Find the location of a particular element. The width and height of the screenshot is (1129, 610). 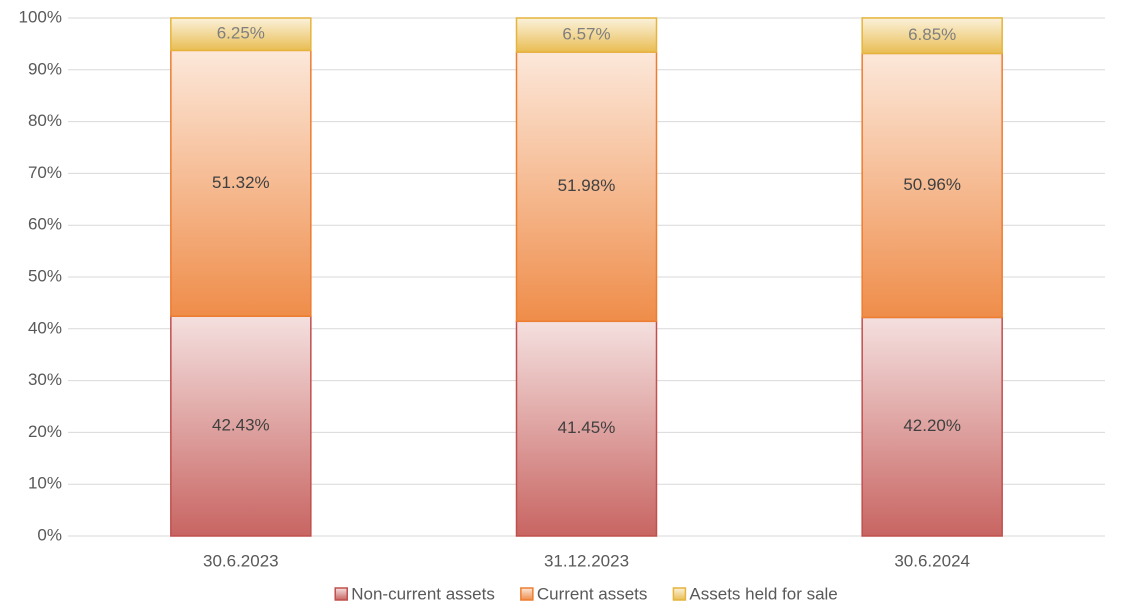

x-tick-label: 30.6.2023 is located at coordinates (241, 560).